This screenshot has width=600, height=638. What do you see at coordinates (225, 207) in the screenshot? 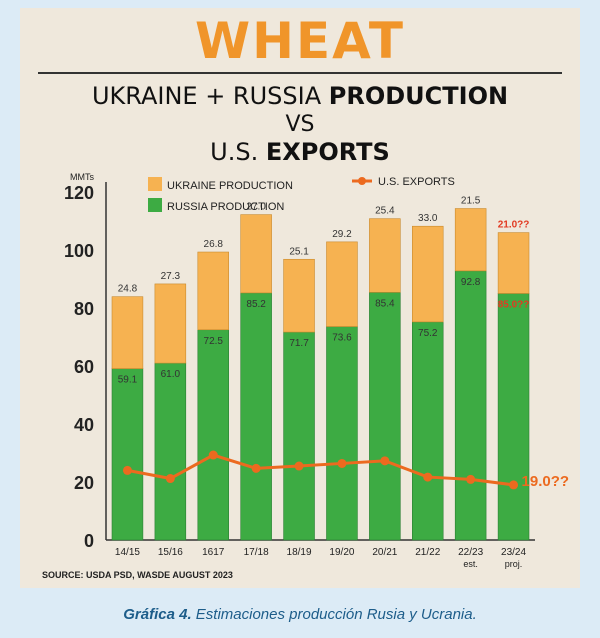
I see `legend-label-russia: RUSSIA PRODUCTION` at bounding box center [225, 207].